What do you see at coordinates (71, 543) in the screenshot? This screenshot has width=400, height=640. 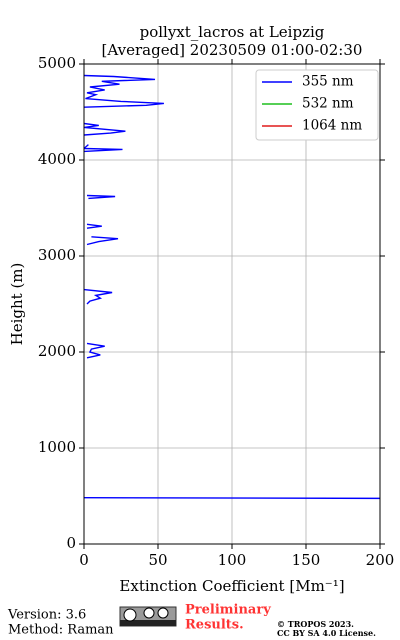 I see `y-tick-label: 0` at bounding box center [71, 543].